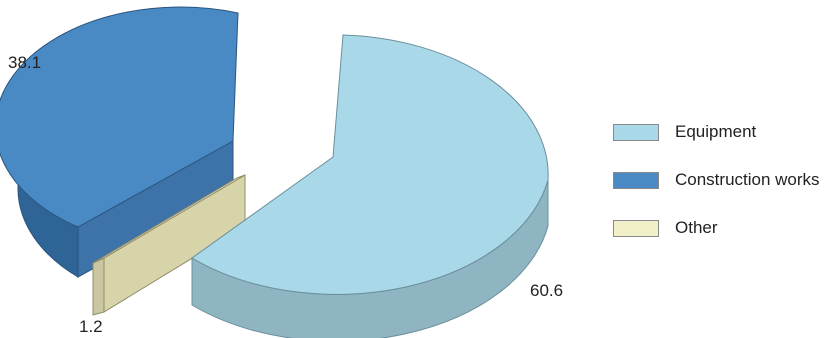 This screenshot has width=840, height=338. Describe the element at coordinates (636, 228) in the screenshot. I see `legend-swatch-other` at that location.